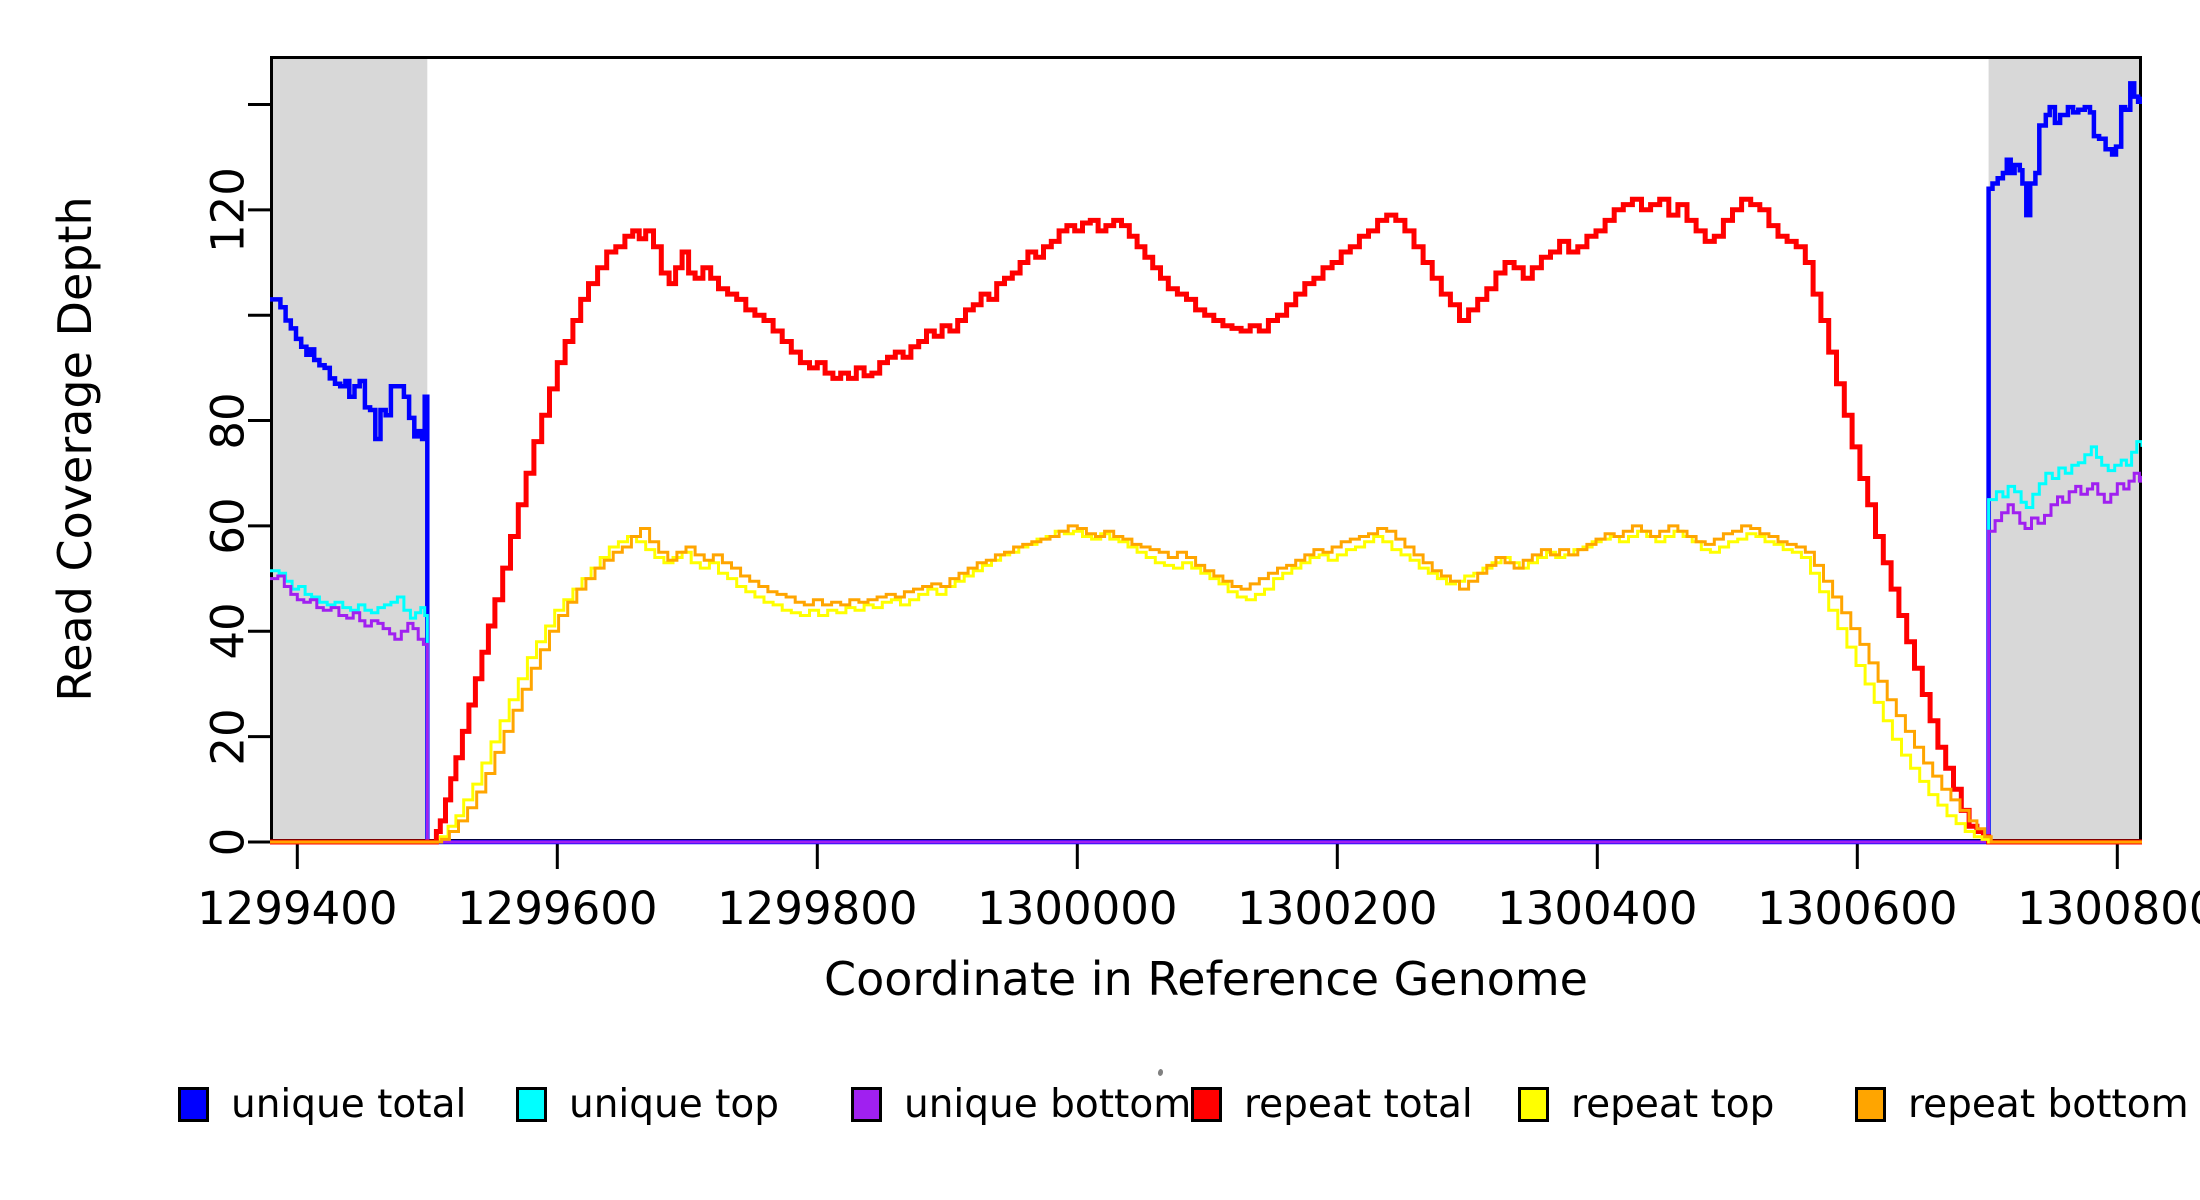 This screenshot has width=2200, height=1200. What do you see at coordinates (349, 1104) in the screenshot?
I see `legend-label: unique total` at bounding box center [349, 1104].